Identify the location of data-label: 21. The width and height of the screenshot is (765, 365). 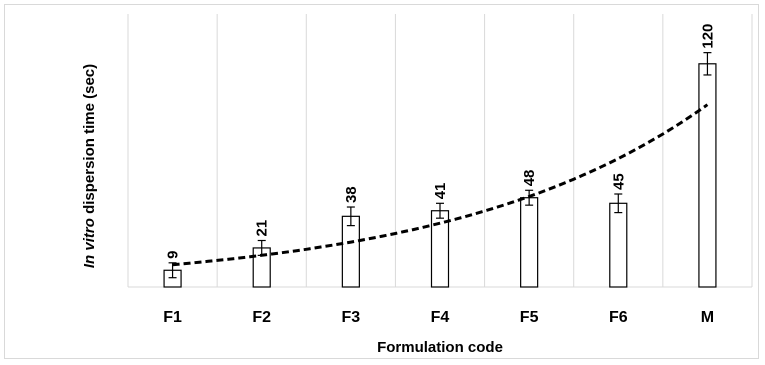
(262, 228).